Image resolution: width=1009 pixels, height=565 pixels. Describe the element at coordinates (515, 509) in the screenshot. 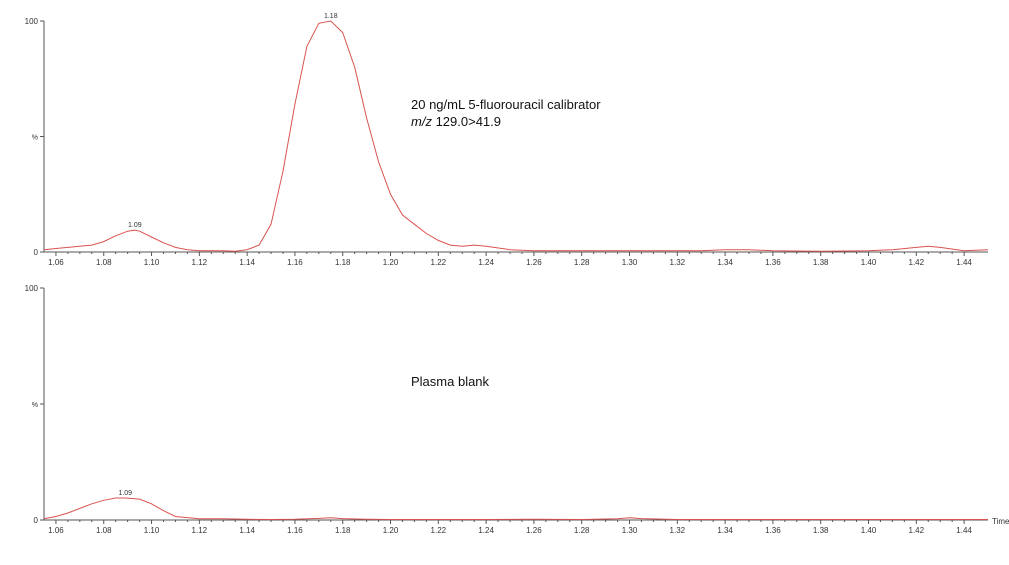

I see `chromatogram-trace` at that location.